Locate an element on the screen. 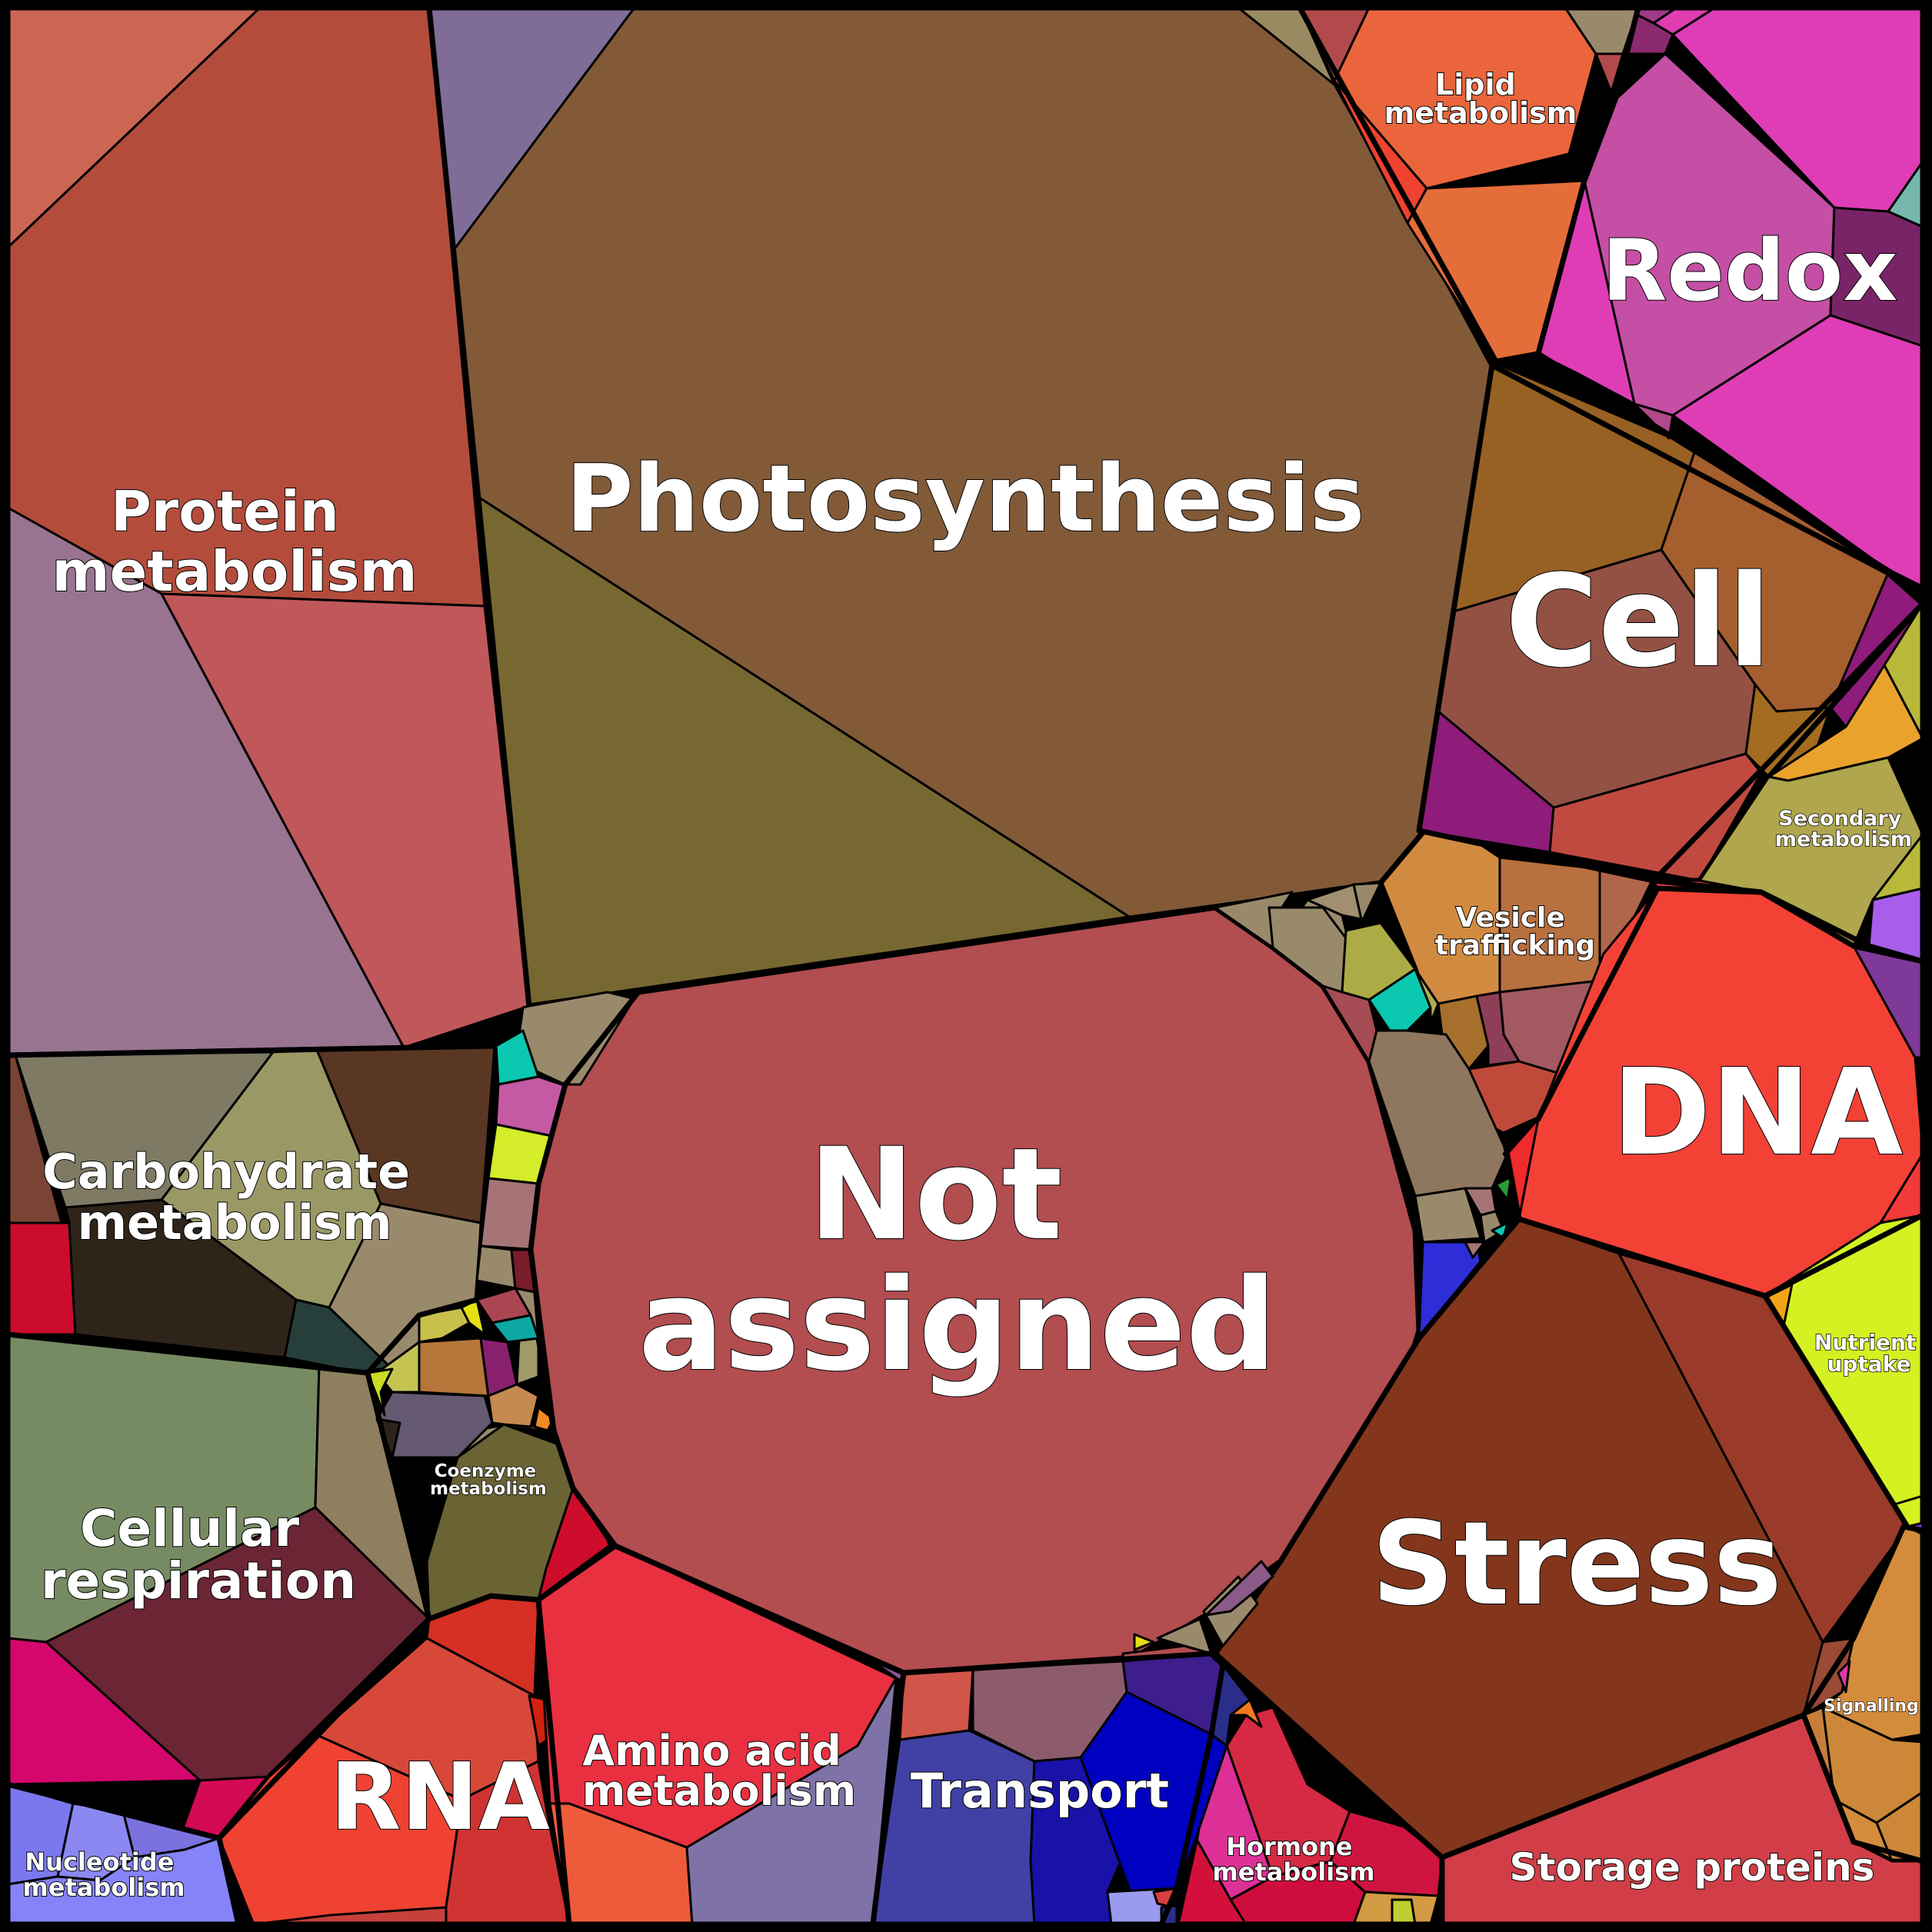 This screenshot has height=1932, width=1932. storage-proteins-label: Storage proteins is located at coordinates (1692, 1867).